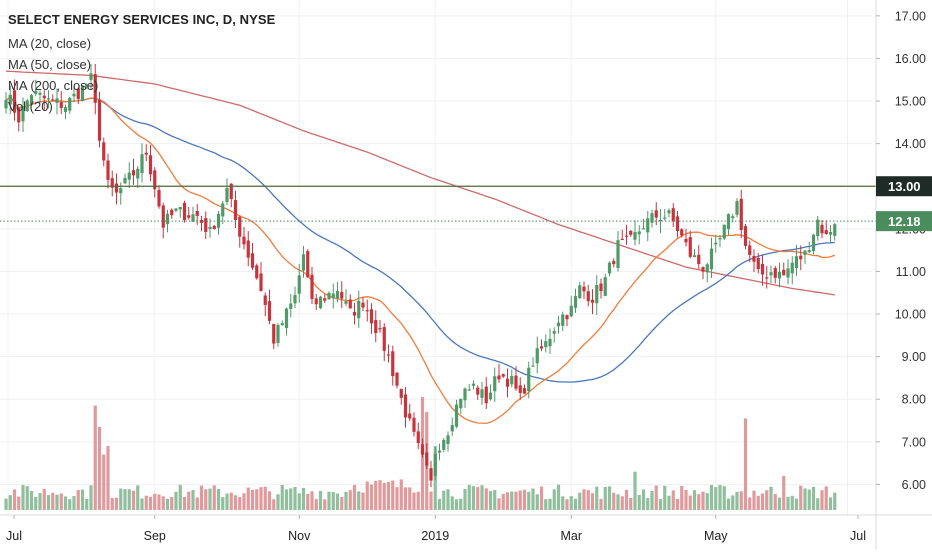 This screenshot has height=555, width=932. I want to click on x-tick-label: Jul, so click(858, 536).